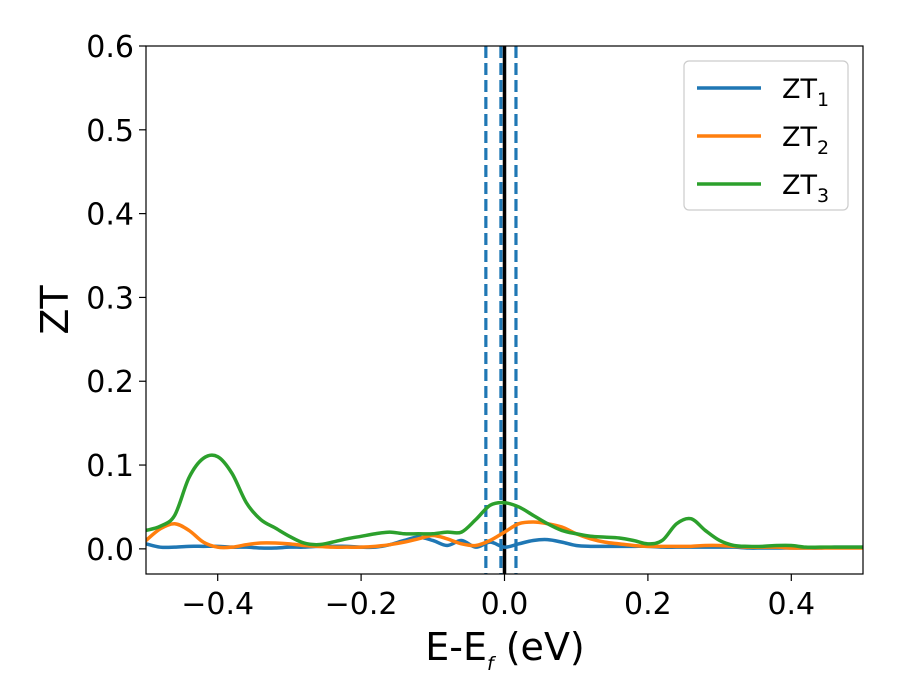  What do you see at coordinates (110, 47) in the screenshot?
I see `y-tick-label: 0.6` at bounding box center [110, 47].